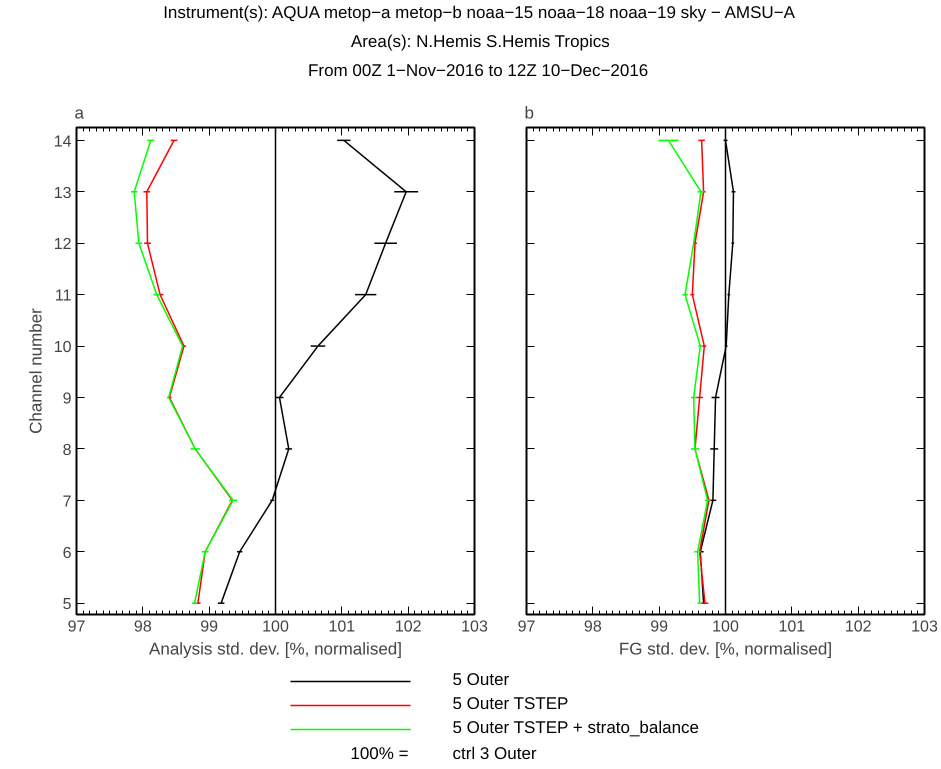  What do you see at coordinates (275, 649) in the screenshot?
I see `x-axis-title: Analysis std. dev. [%, normalised]` at bounding box center [275, 649].